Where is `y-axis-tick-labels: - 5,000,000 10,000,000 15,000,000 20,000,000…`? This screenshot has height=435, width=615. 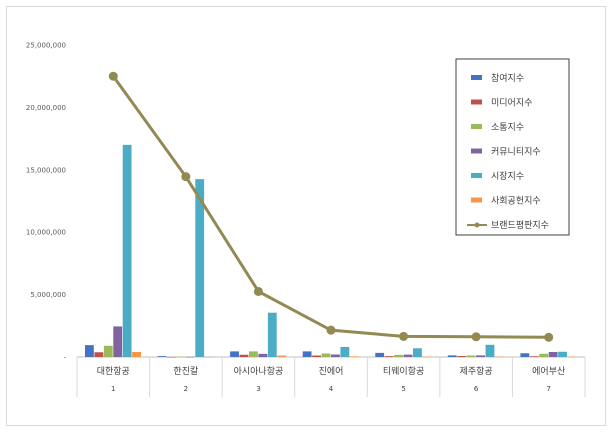
y-axis-tick-labels: - 5,000,000 10,000,000 15,000,000 20,000,000… is located at coordinates (46, 202).